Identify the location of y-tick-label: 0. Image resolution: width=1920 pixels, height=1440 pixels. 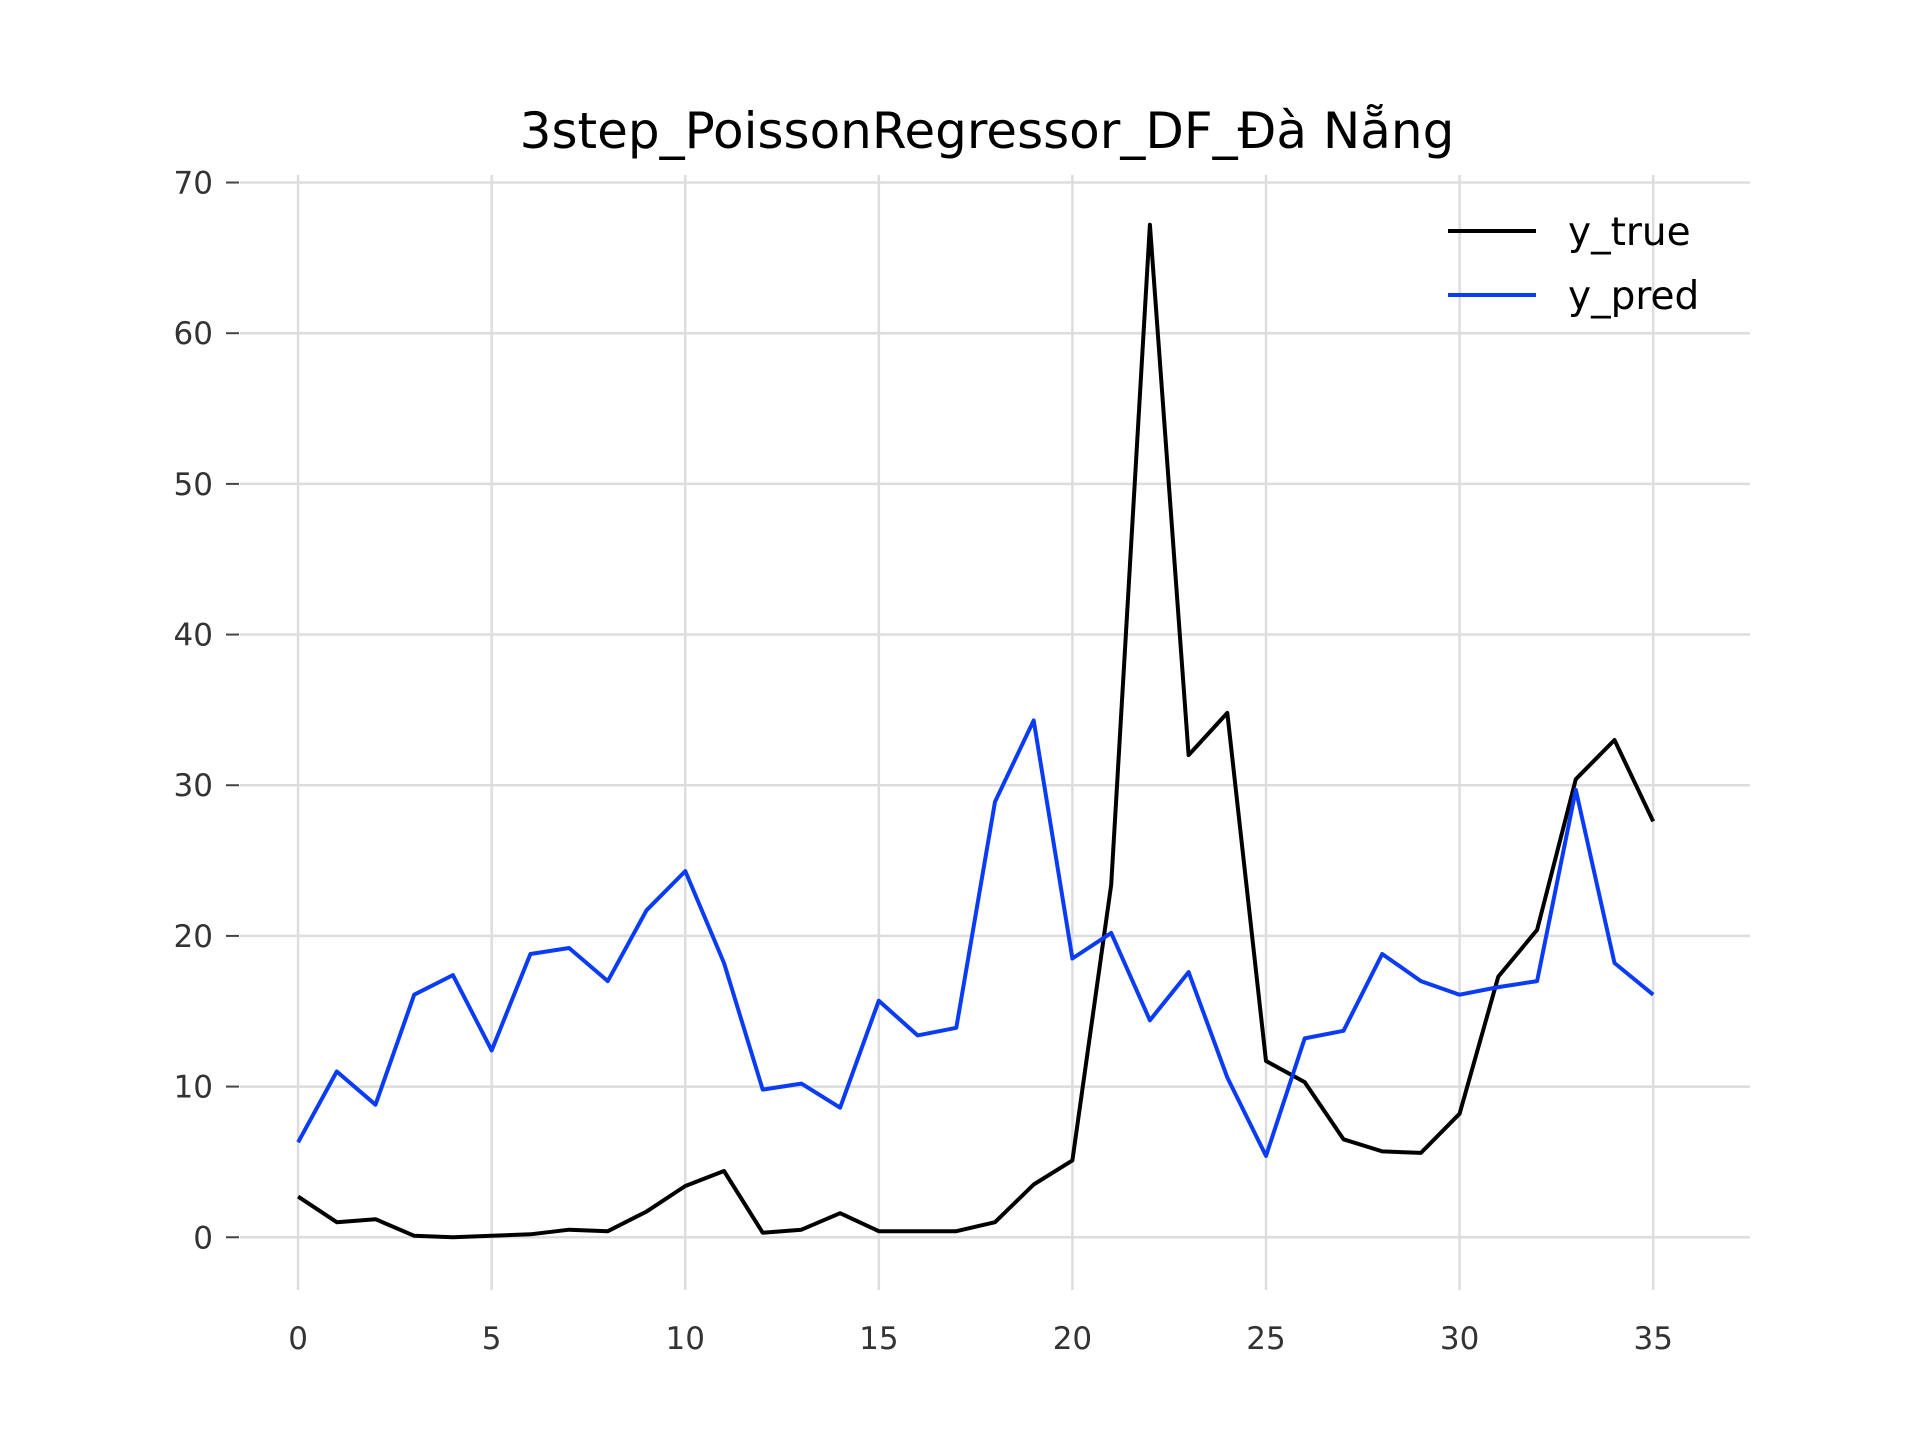
(203, 1238).